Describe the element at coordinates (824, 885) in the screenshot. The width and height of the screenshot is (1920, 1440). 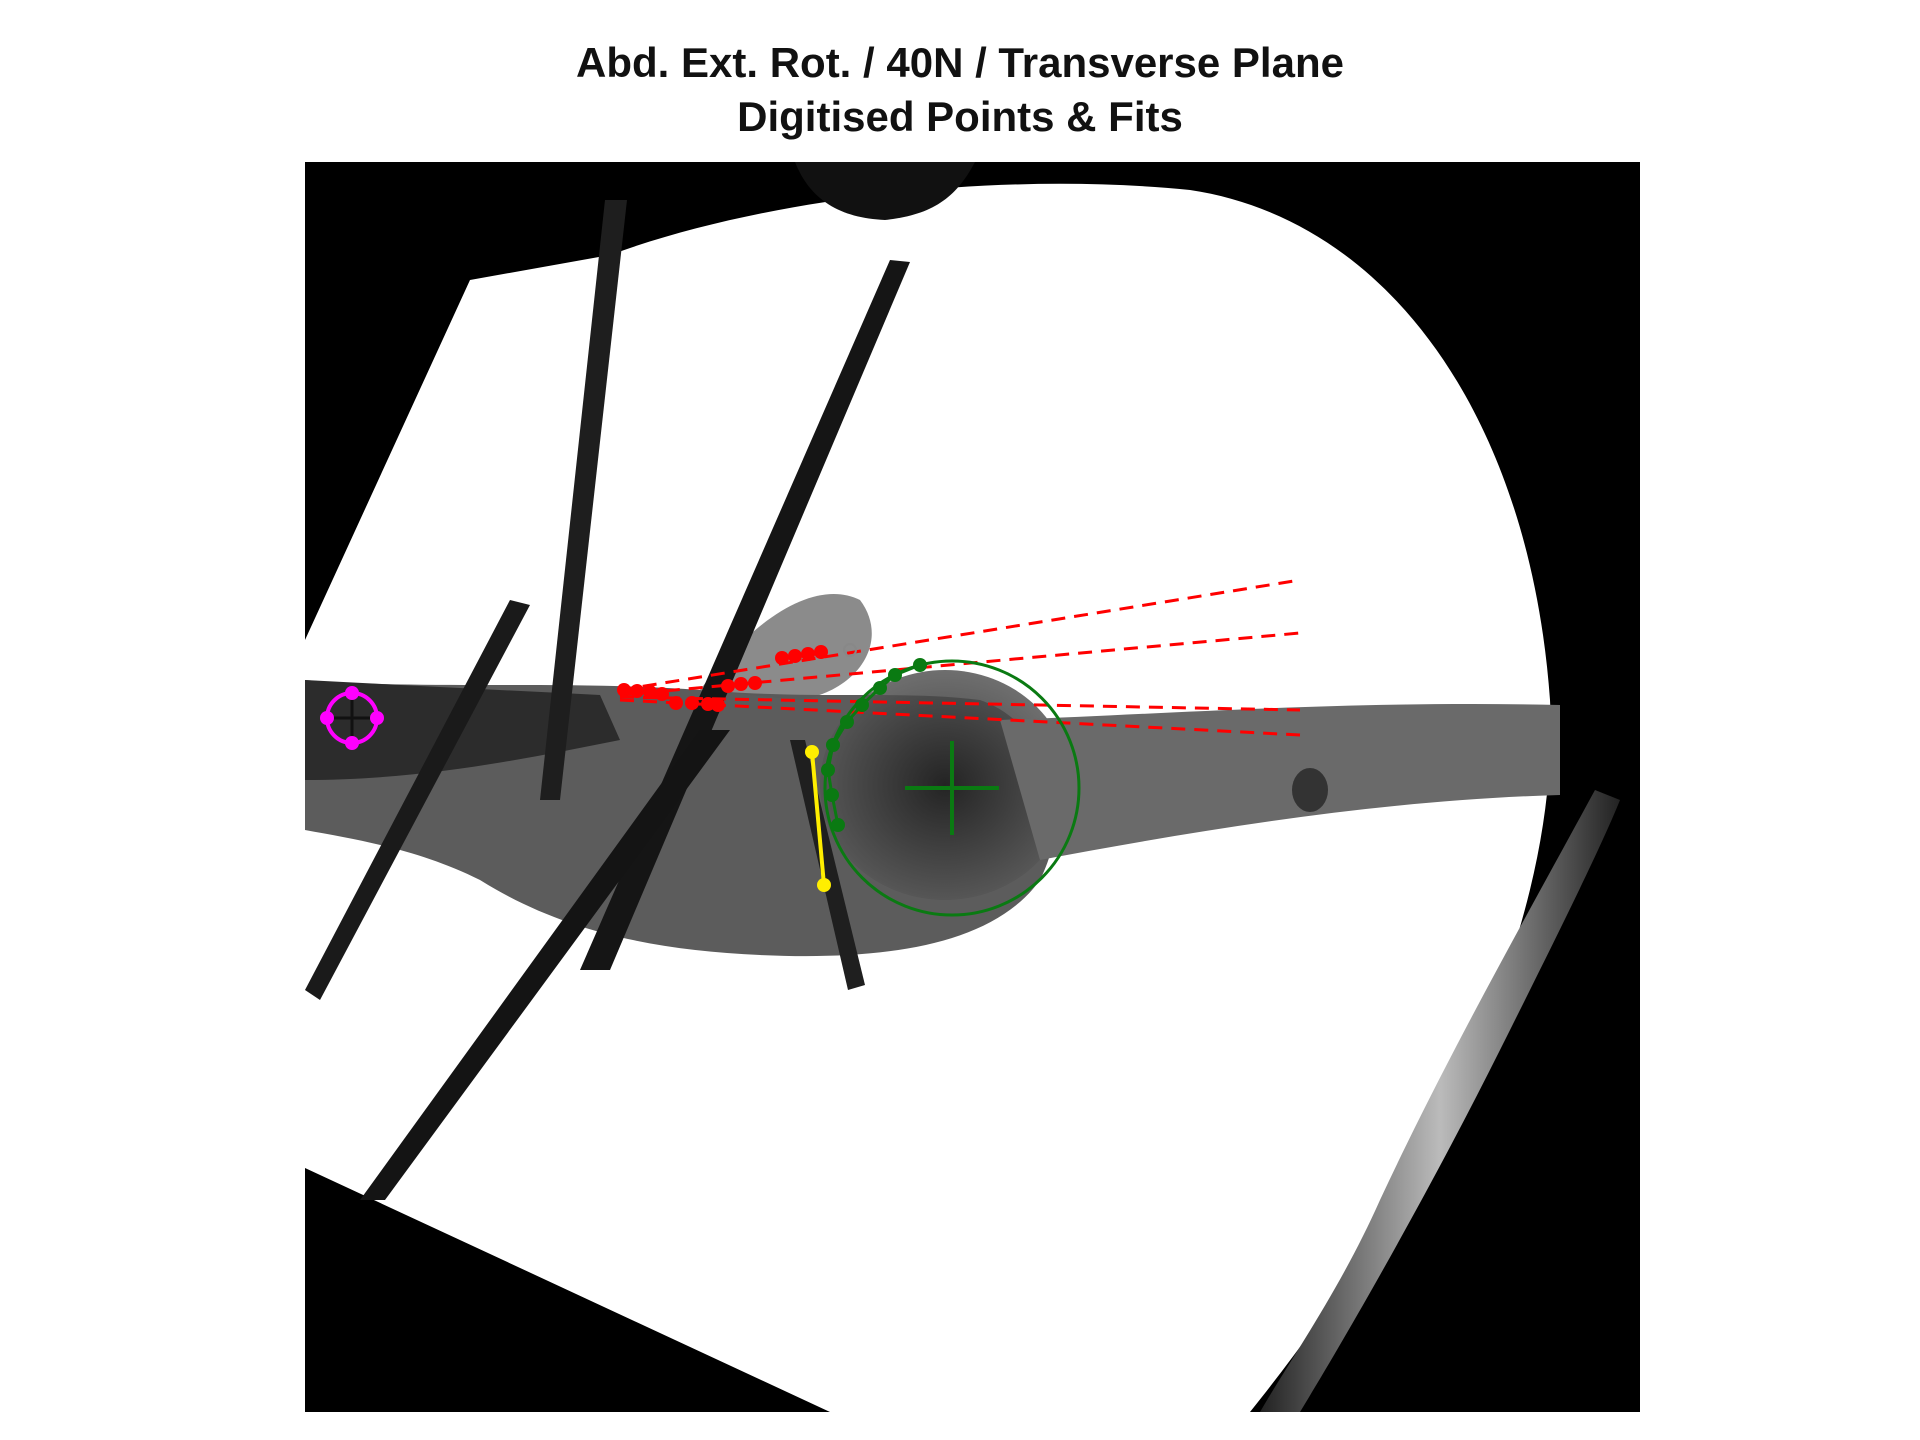
I see `yellow-endpoint-bottom` at that location.